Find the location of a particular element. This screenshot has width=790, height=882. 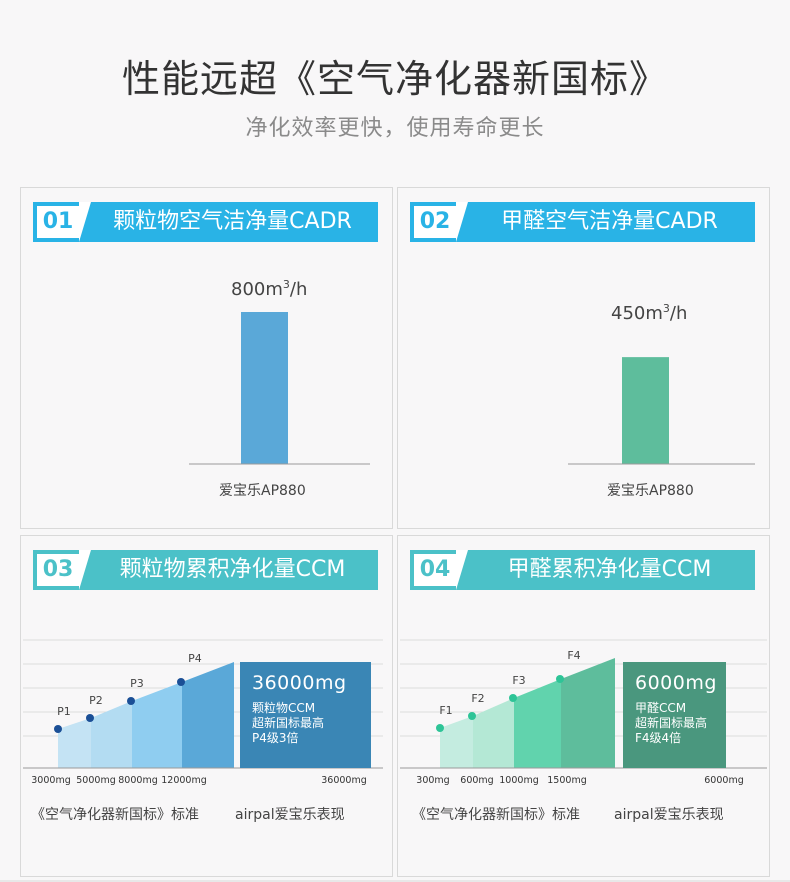

tick-label: 600mg is located at coordinates (476, 780).